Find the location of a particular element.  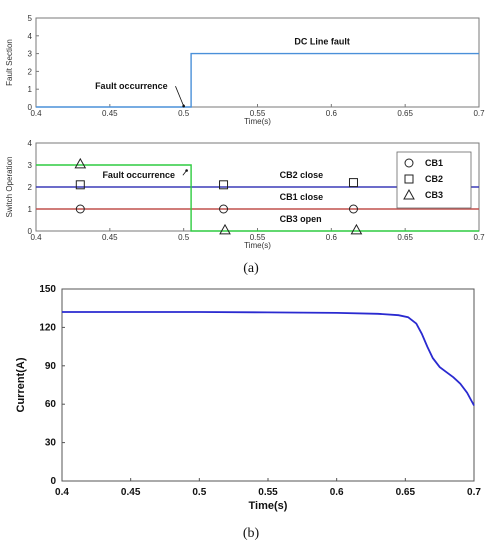

series-line-cb3 is located at coordinates (257, 198).